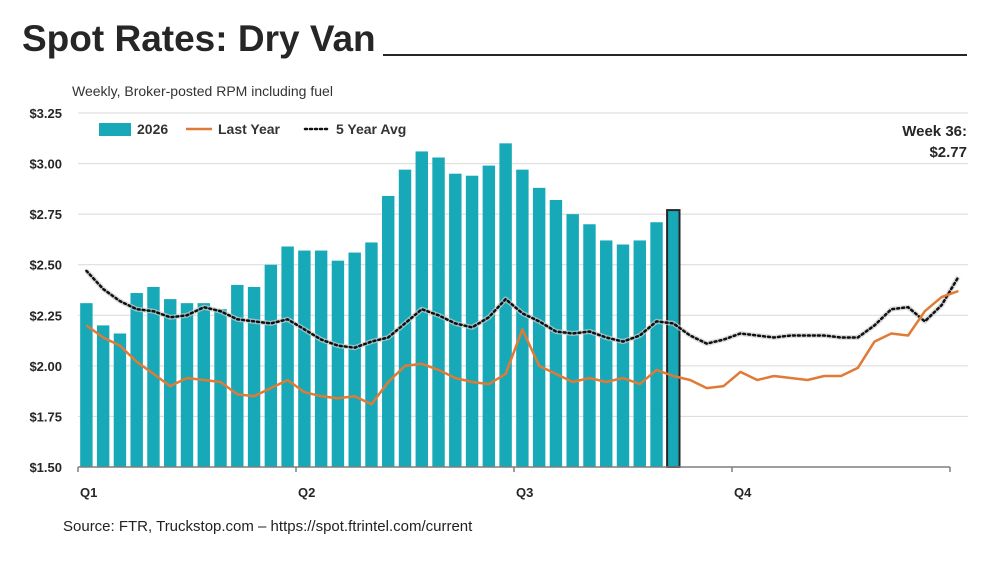 This screenshot has height=561, width=997. I want to click on legend-label-last-year: Last Year, so click(249, 129).